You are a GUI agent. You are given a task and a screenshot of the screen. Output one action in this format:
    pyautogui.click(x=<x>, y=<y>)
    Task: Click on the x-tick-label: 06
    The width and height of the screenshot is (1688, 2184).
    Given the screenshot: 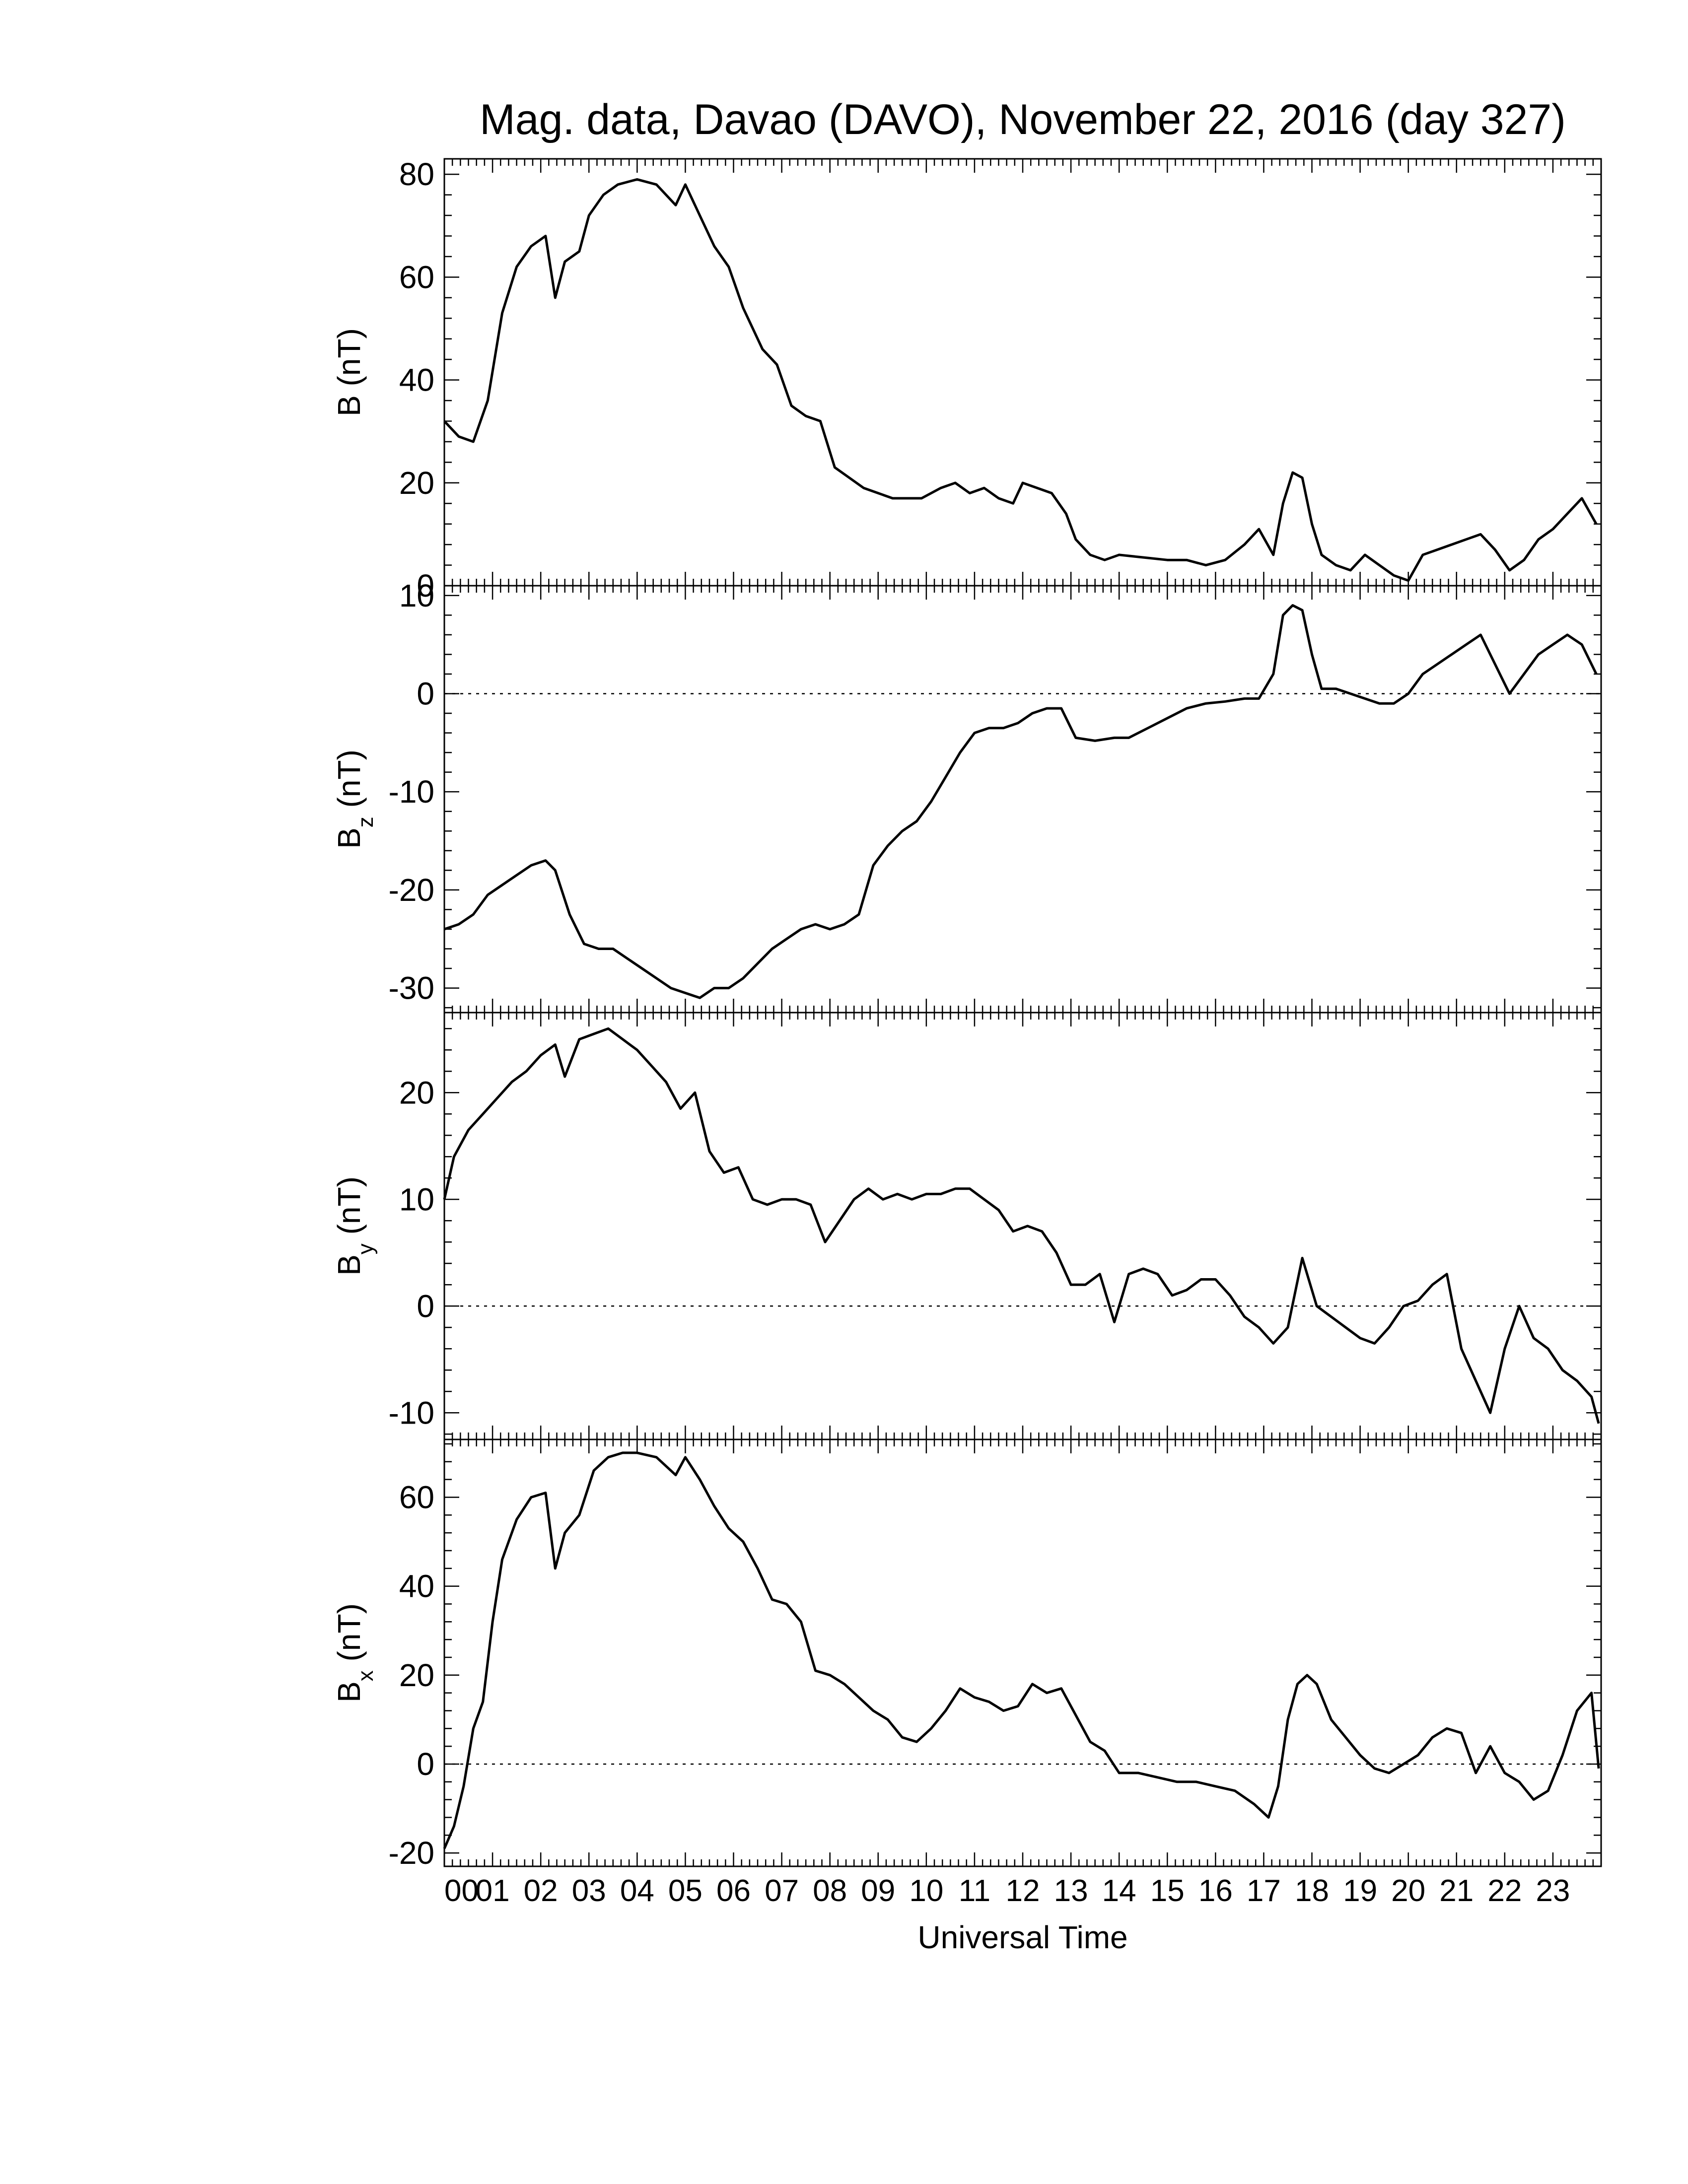 What is the action you would take?
    pyautogui.click(x=733, y=1891)
    